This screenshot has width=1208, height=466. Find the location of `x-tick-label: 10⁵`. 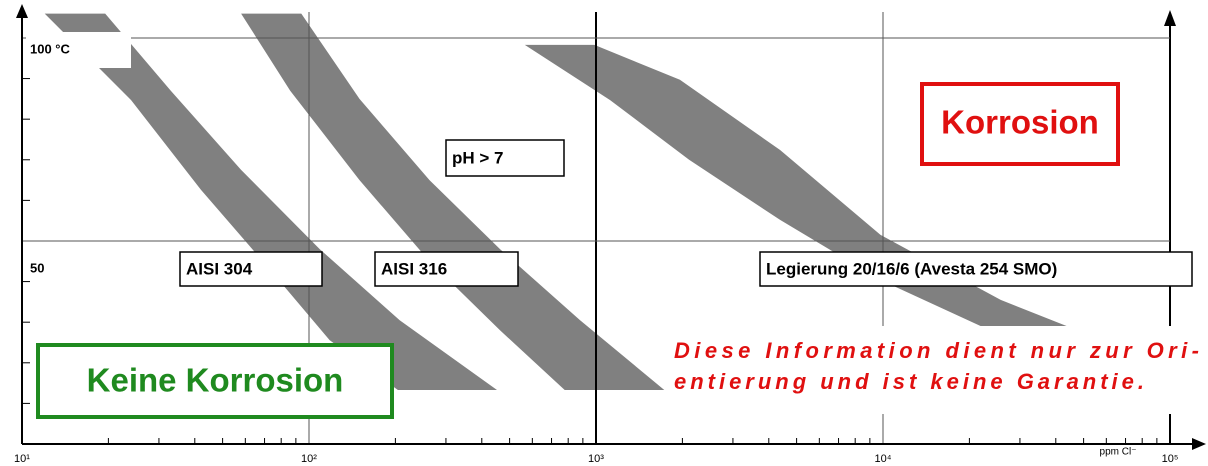

x-tick-label: 10⁵ is located at coordinates (1170, 459).